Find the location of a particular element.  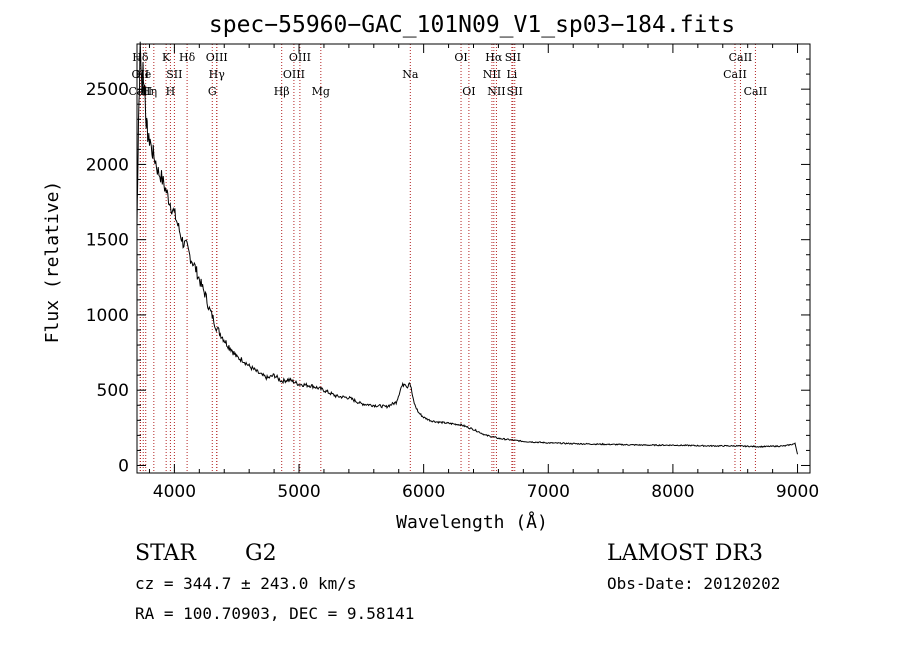

spectral-line-label: G is located at coordinates (212, 91).